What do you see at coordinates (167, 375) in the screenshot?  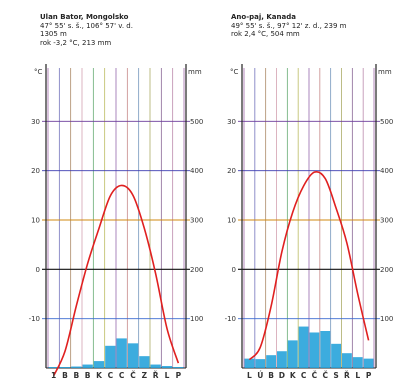 I see `chart1-month-label: L` at bounding box center [167, 375].